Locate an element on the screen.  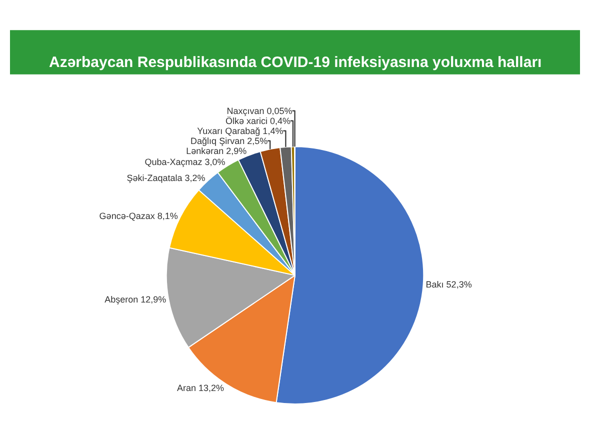
slice-label: Bakı 52,3% is located at coordinates (449, 285).